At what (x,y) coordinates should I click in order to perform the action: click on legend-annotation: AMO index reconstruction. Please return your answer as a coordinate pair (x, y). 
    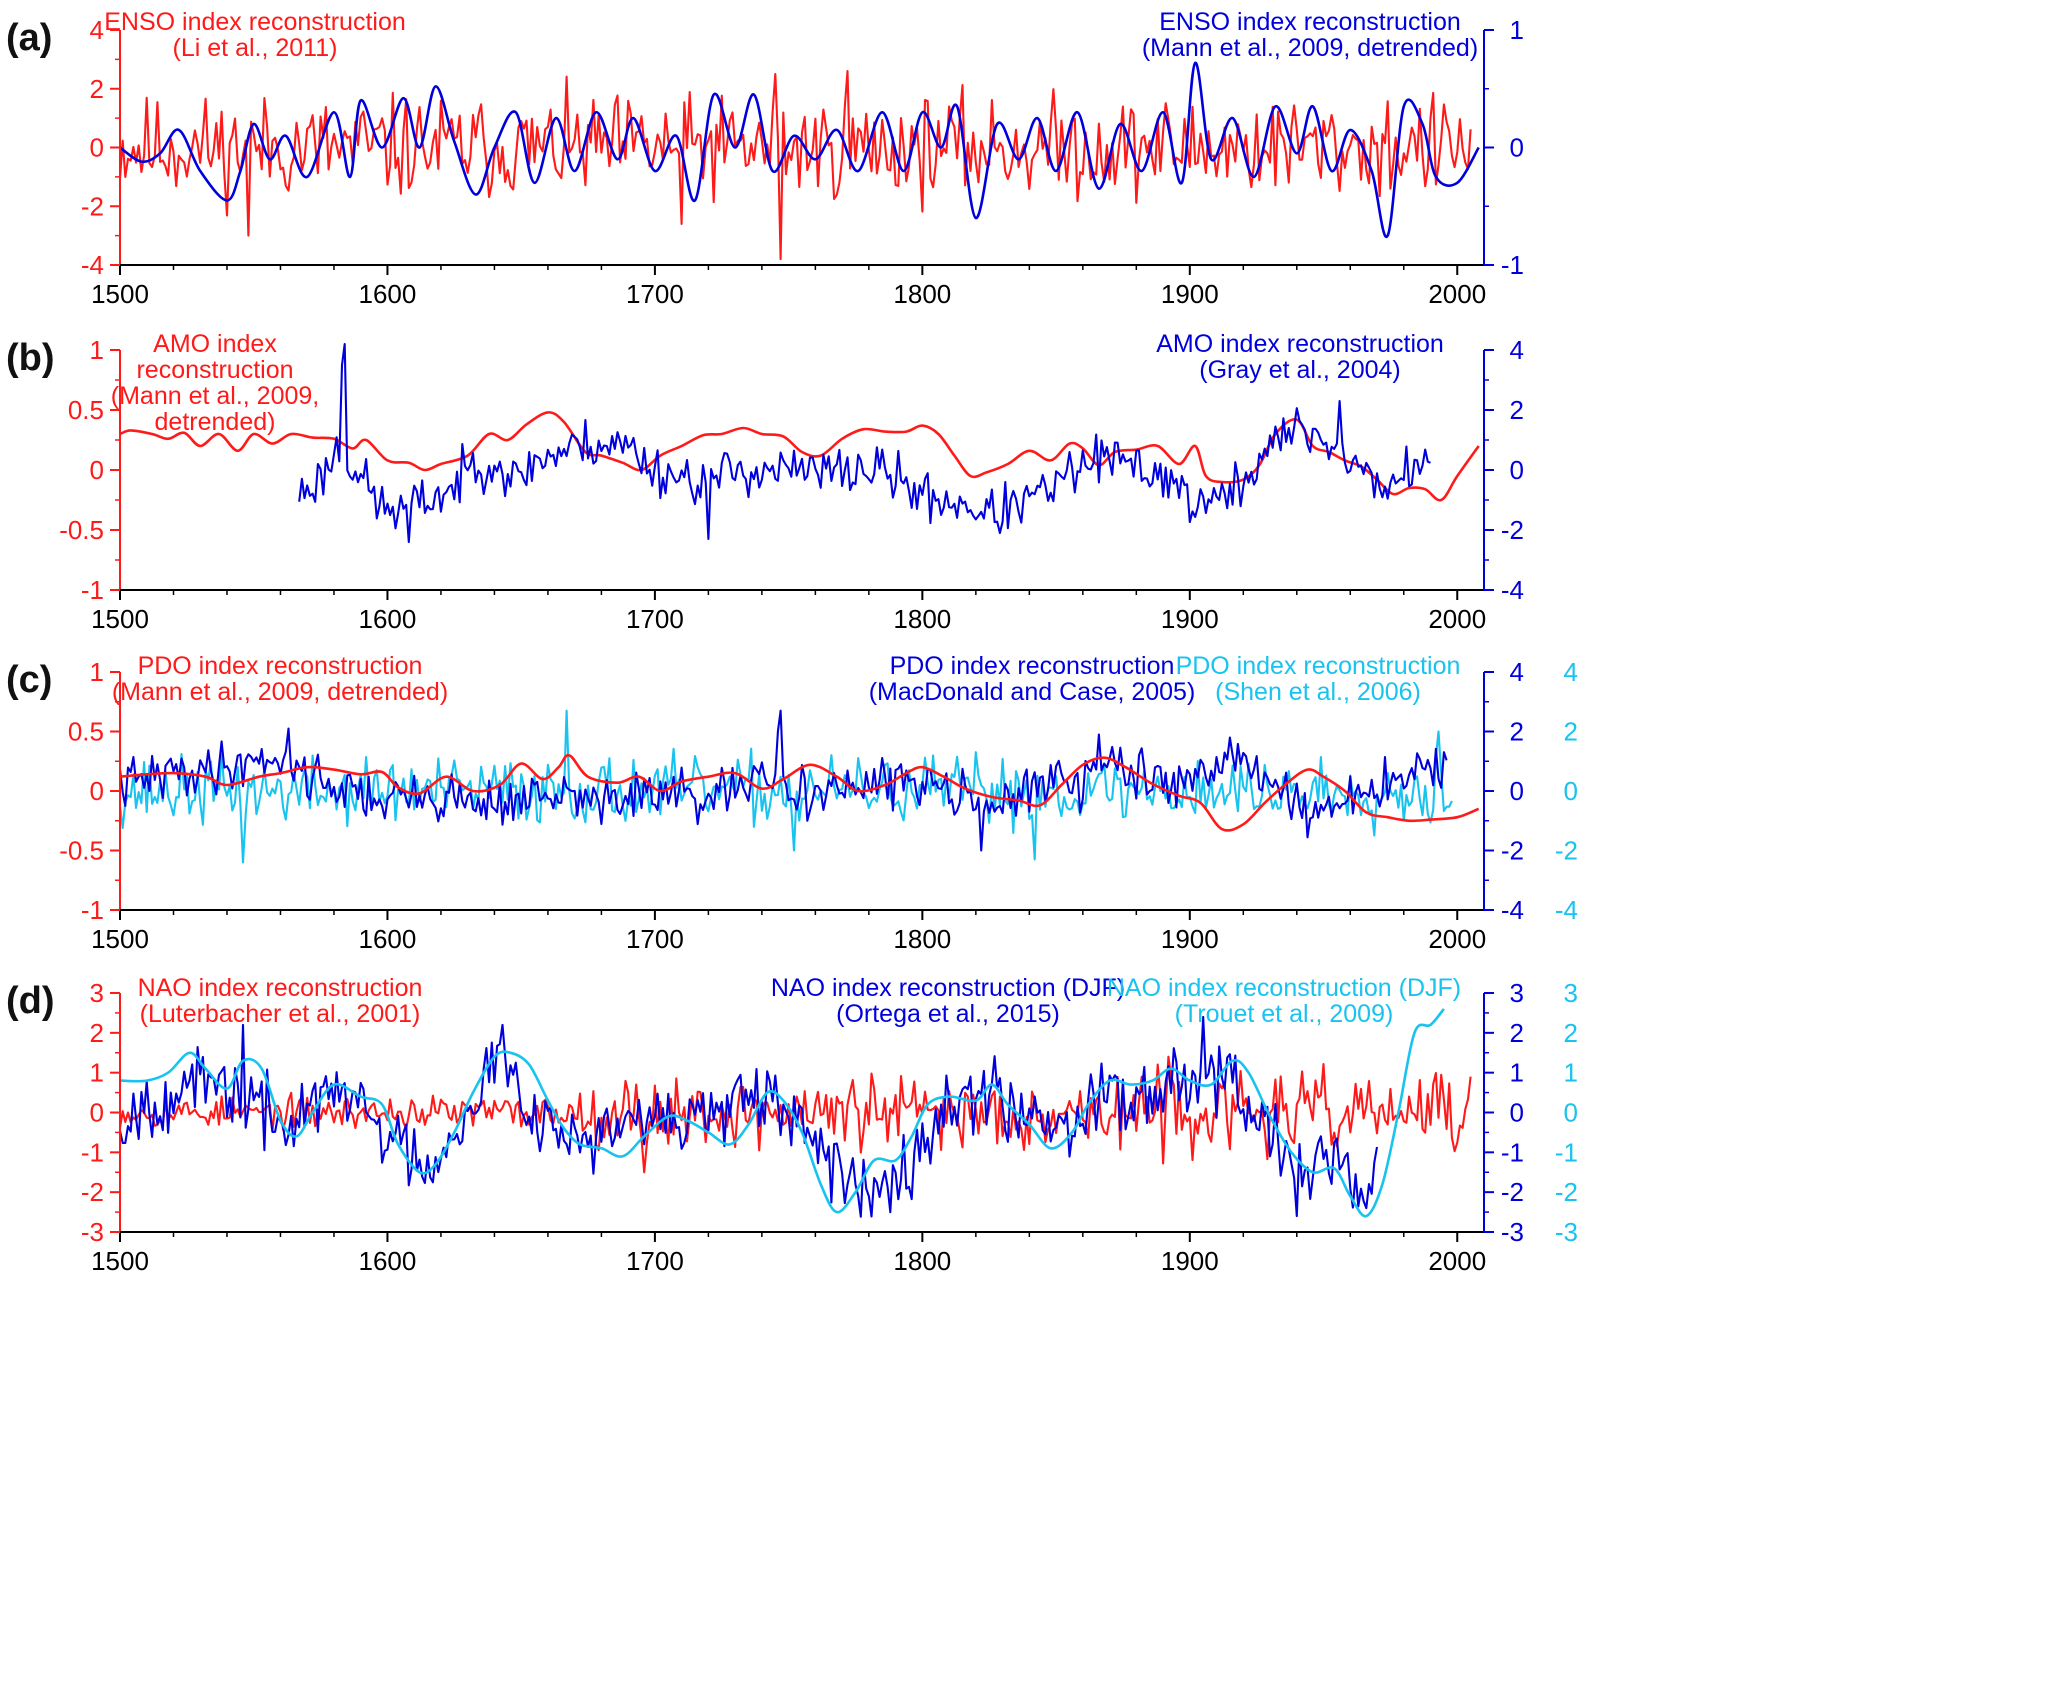
    Looking at the image, I should click on (1300, 344).